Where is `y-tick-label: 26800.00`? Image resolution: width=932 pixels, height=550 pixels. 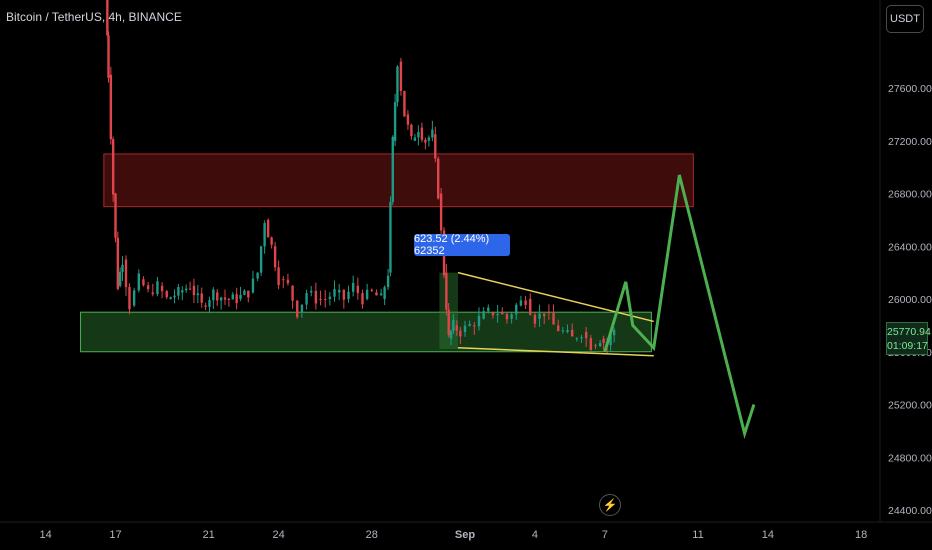
y-tick-label: 26800.00 is located at coordinates (910, 195).